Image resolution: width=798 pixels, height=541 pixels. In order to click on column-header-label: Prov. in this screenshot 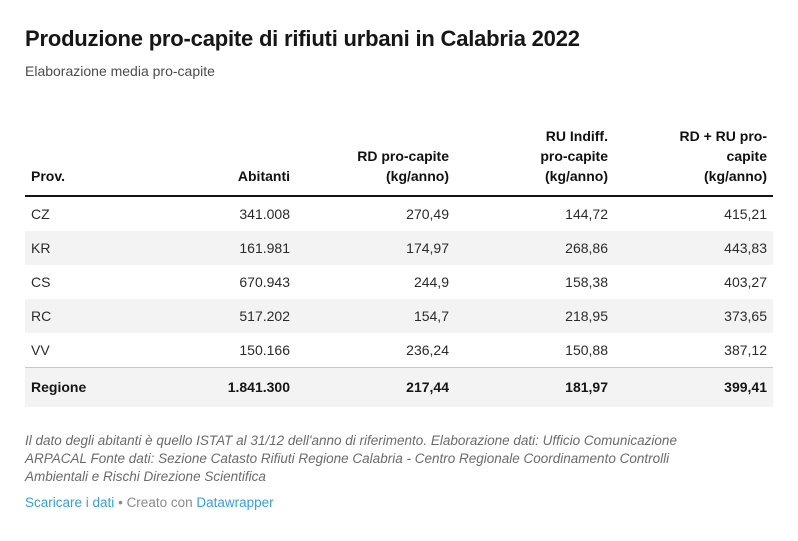, I will do `click(48, 176)`.